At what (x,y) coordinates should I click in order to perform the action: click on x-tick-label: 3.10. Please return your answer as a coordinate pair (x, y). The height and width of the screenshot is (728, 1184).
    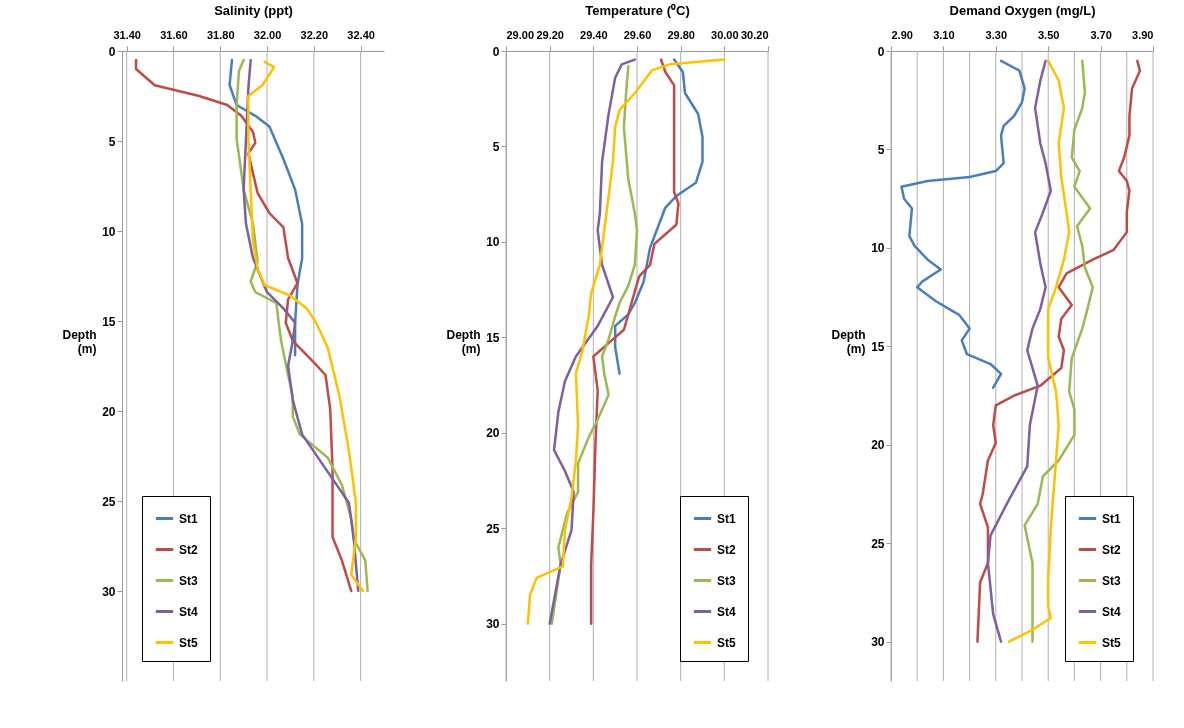
    Looking at the image, I should click on (944, 34).